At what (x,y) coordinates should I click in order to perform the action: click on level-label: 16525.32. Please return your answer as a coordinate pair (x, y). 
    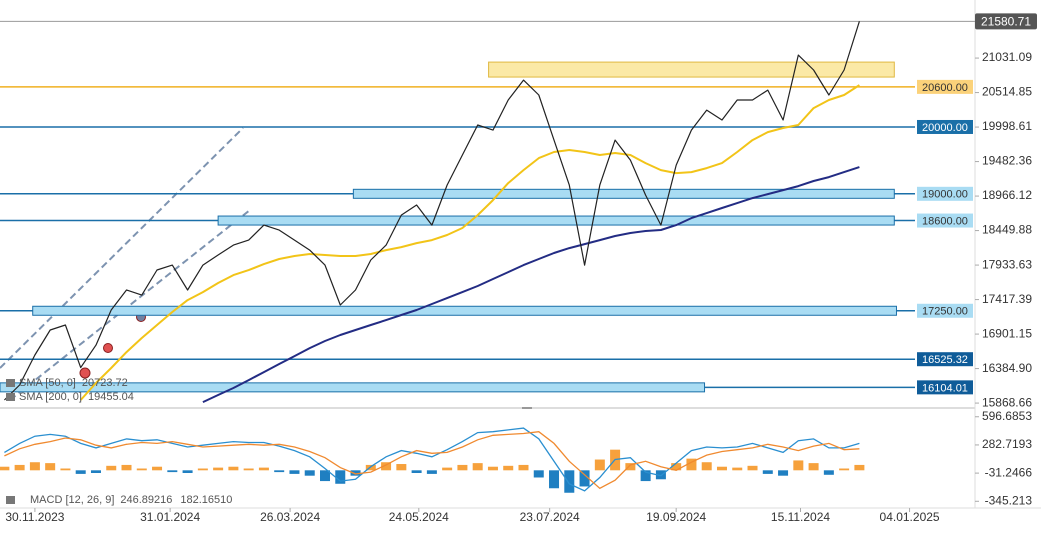
    Looking at the image, I should click on (945, 360).